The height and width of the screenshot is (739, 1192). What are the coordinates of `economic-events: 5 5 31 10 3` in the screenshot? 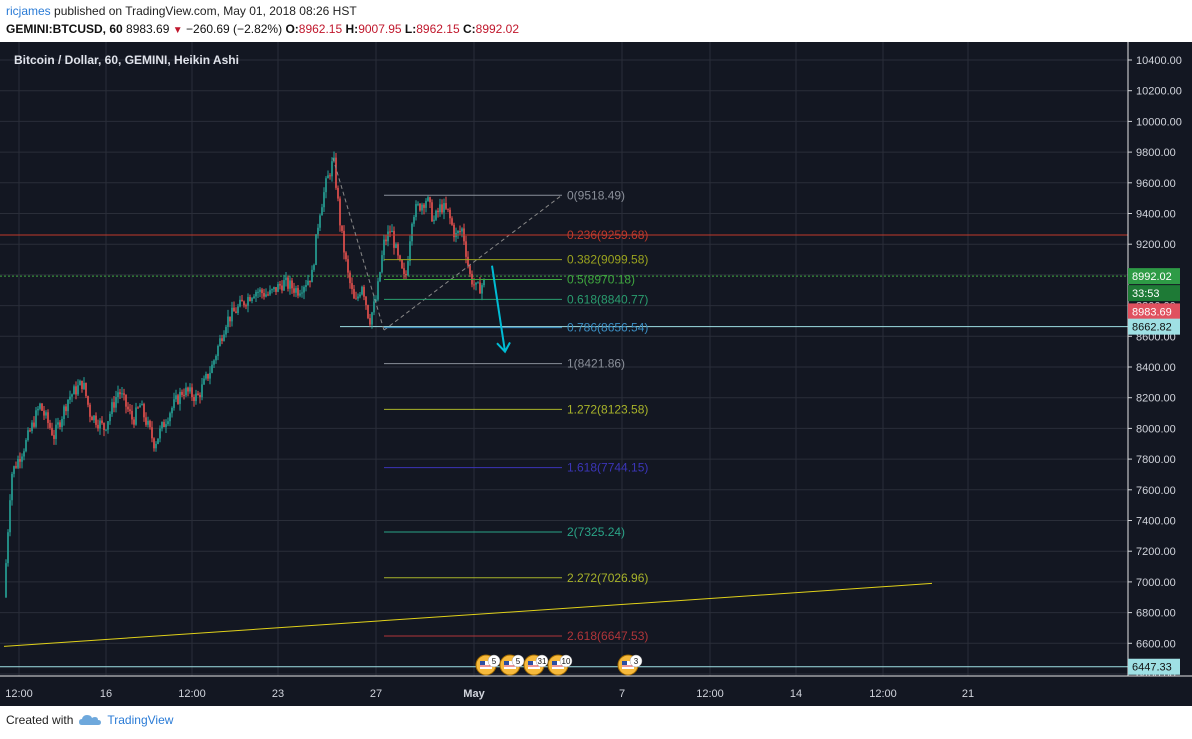 It's located at (559, 665).